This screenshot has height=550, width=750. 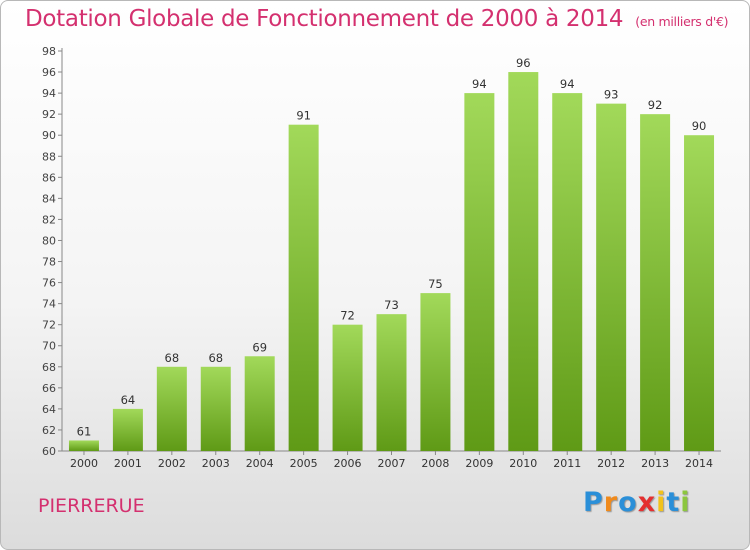 What do you see at coordinates (49, 51) in the screenshot?
I see `y-tick-label: 98` at bounding box center [49, 51].